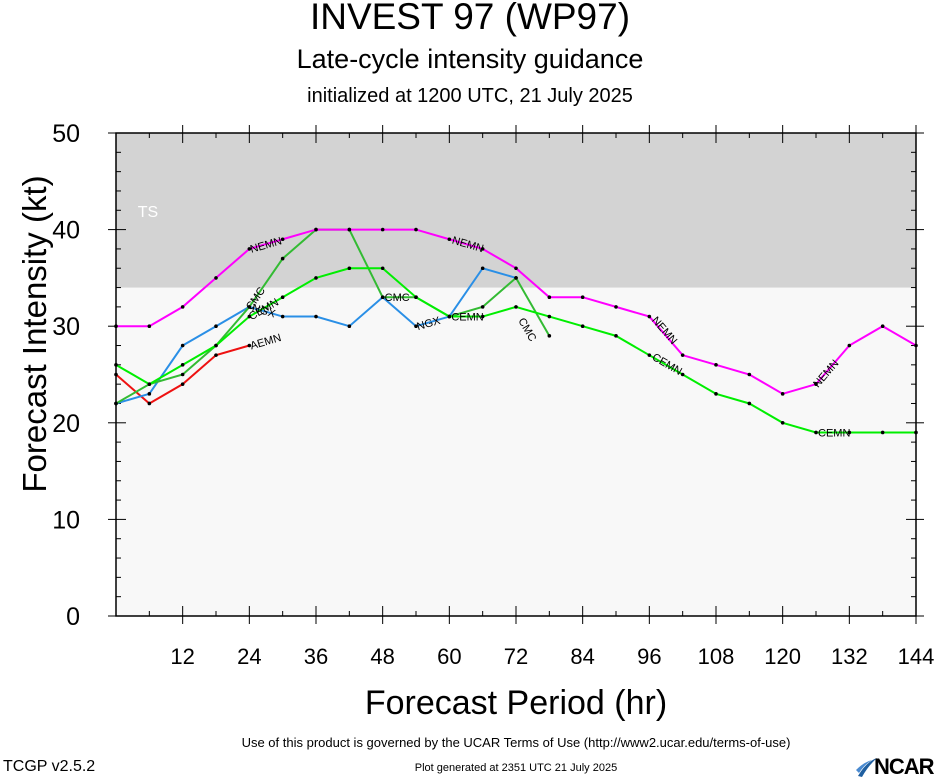 Image resolution: width=940 pixels, height=780 pixels. I want to click on x-tick-label: 96, so click(649, 656).